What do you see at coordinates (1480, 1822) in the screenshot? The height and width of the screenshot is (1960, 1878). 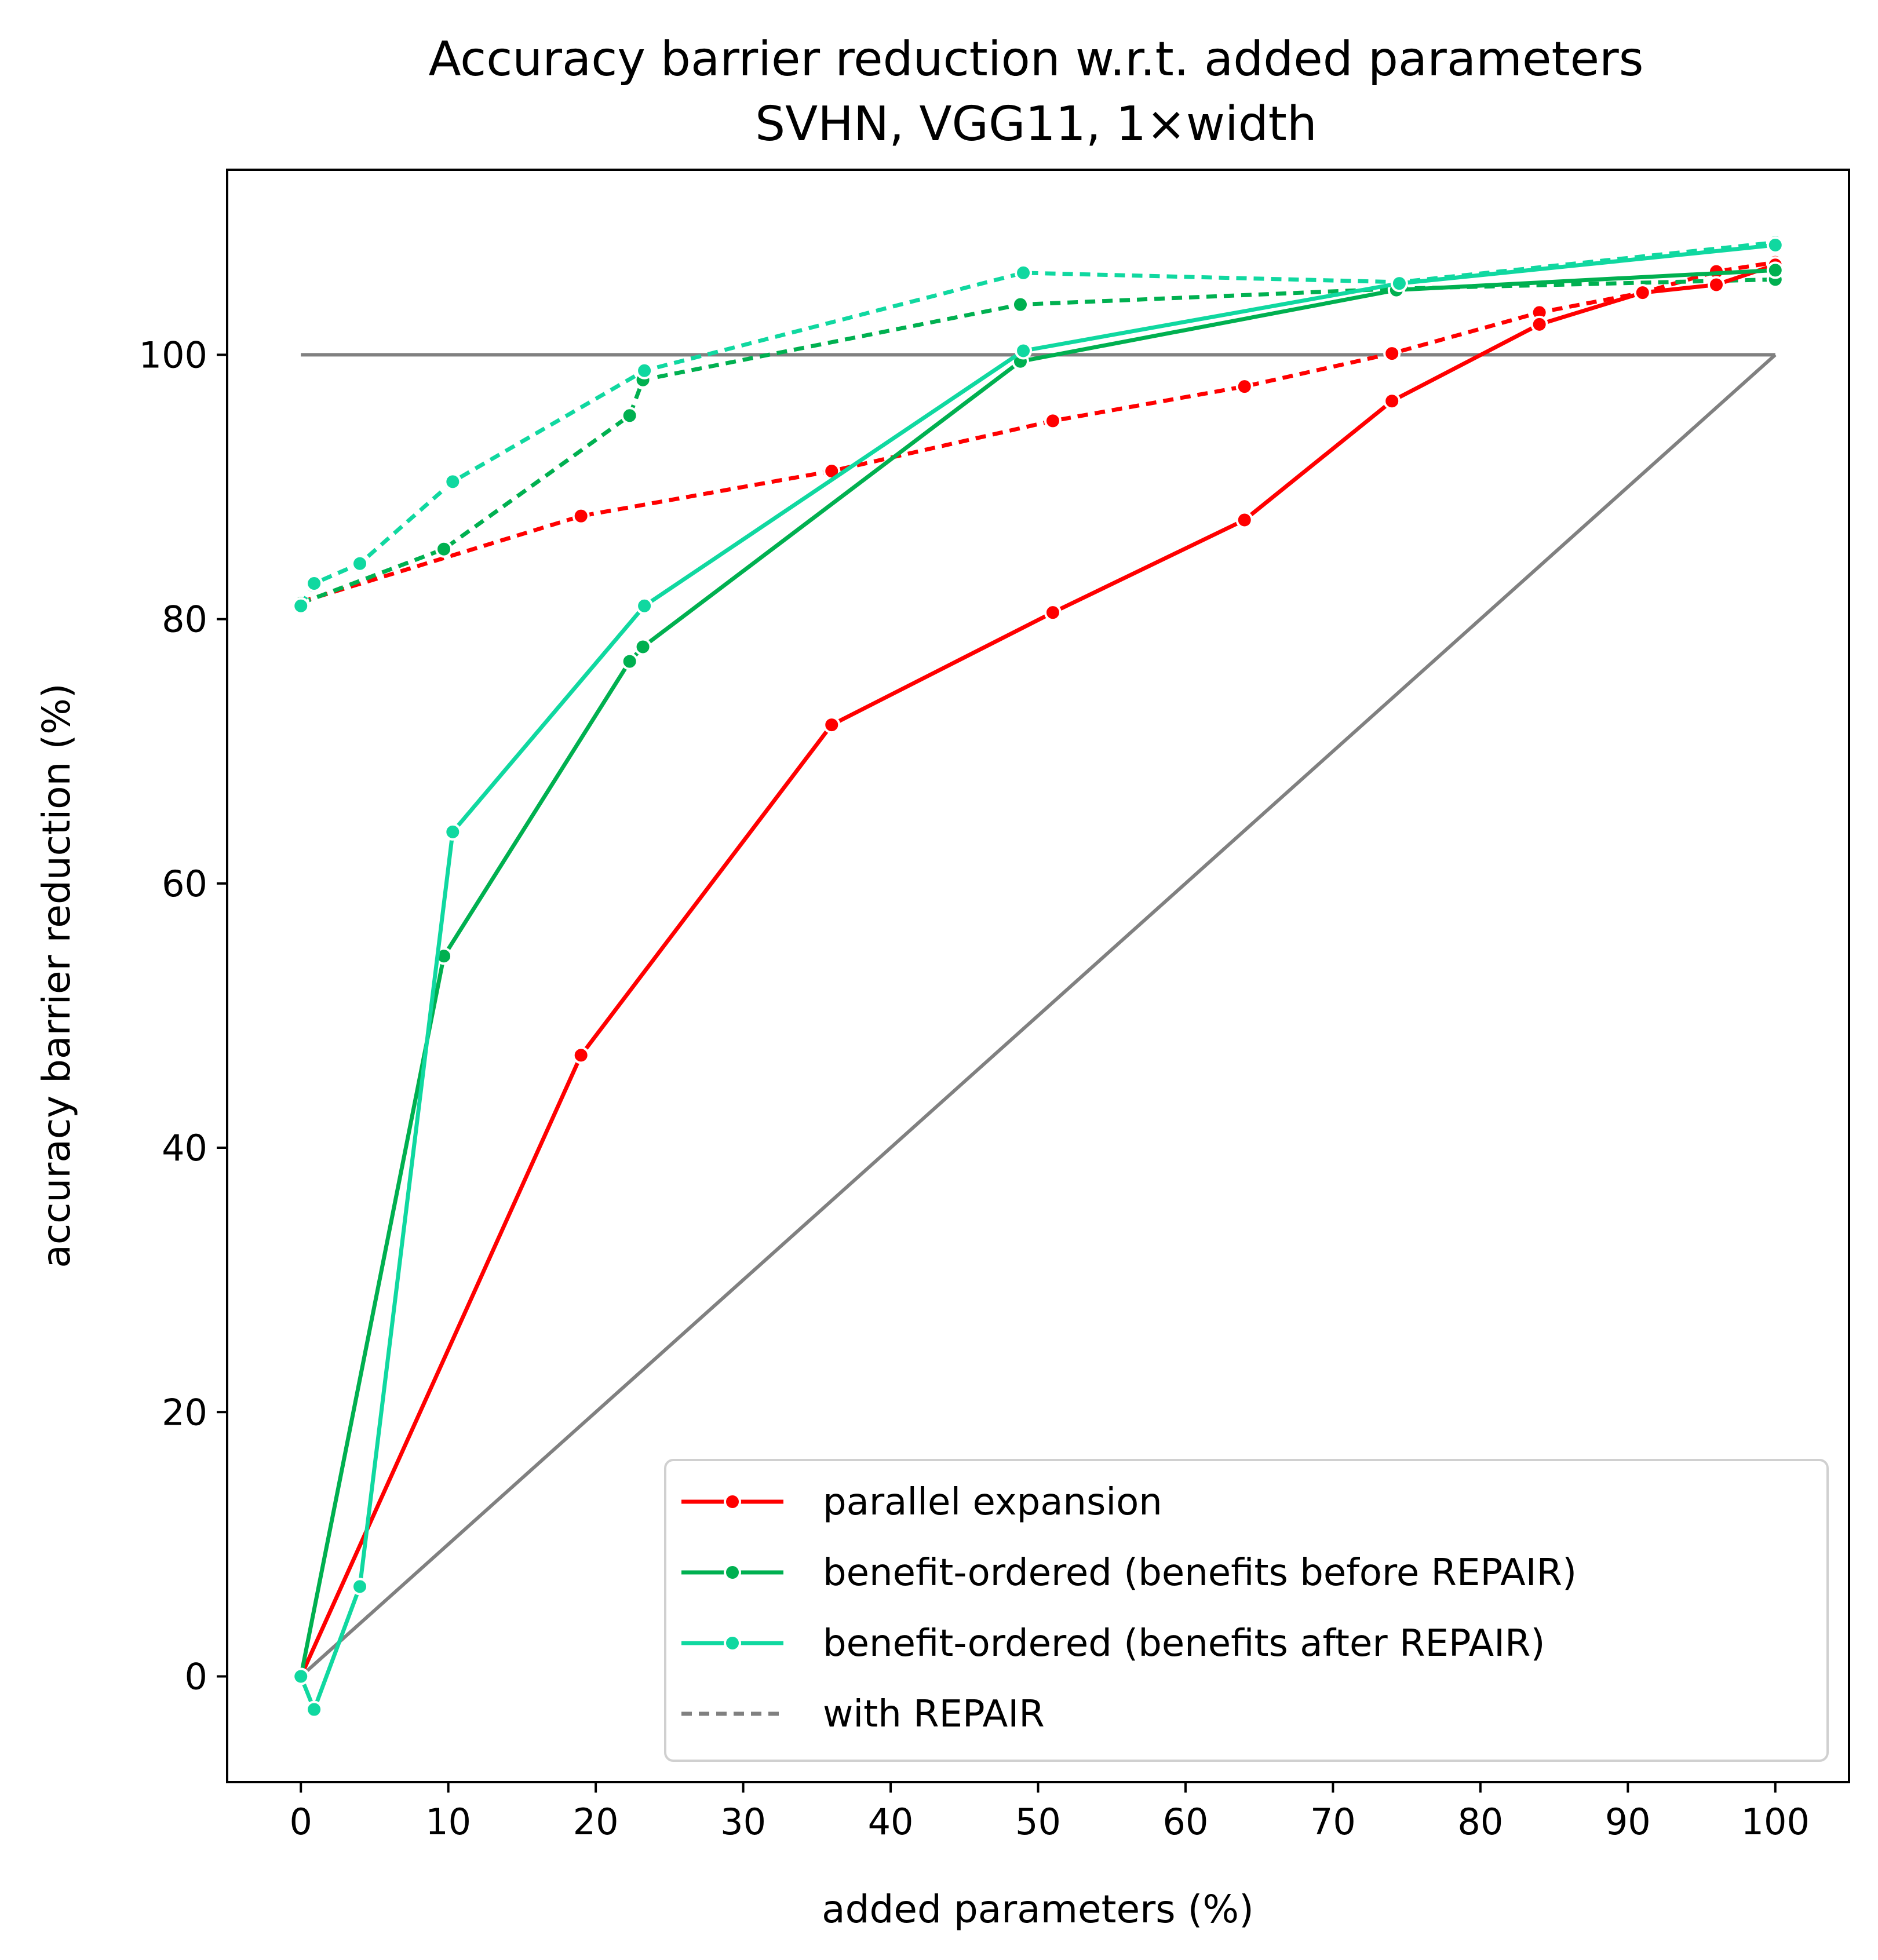 I see `x-tick-label: 80` at bounding box center [1480, 1822].